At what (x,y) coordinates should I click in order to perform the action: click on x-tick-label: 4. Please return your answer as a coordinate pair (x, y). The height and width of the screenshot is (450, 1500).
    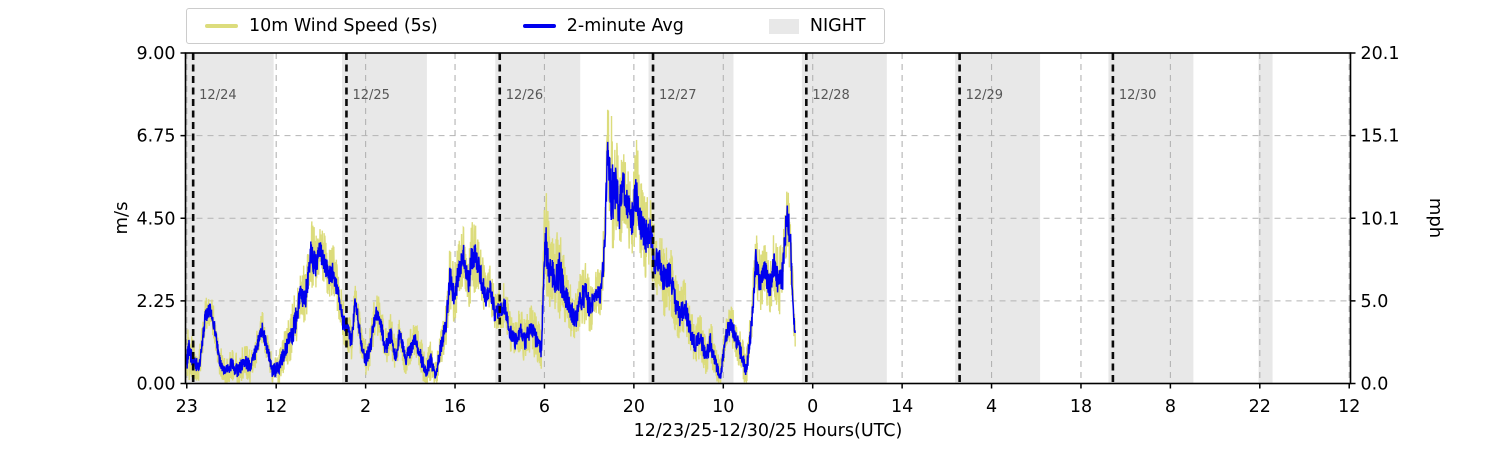
    Looking at the image, I should click on (991, 407).